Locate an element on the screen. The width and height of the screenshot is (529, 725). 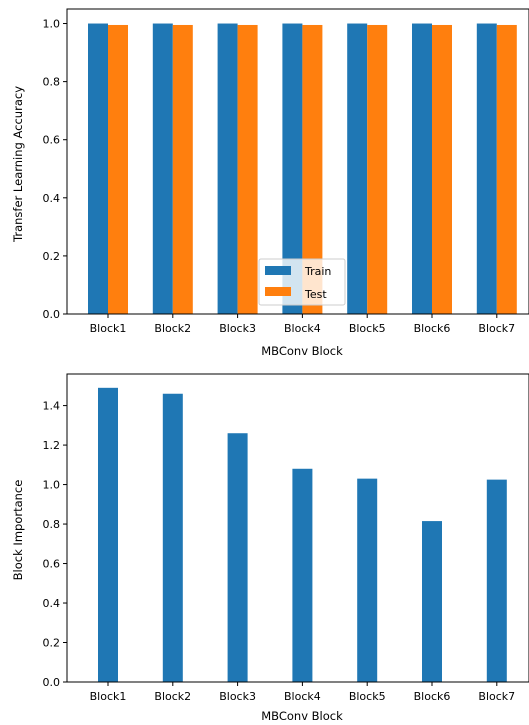
legend-label-test: Test is located at coordinates (315, 294).